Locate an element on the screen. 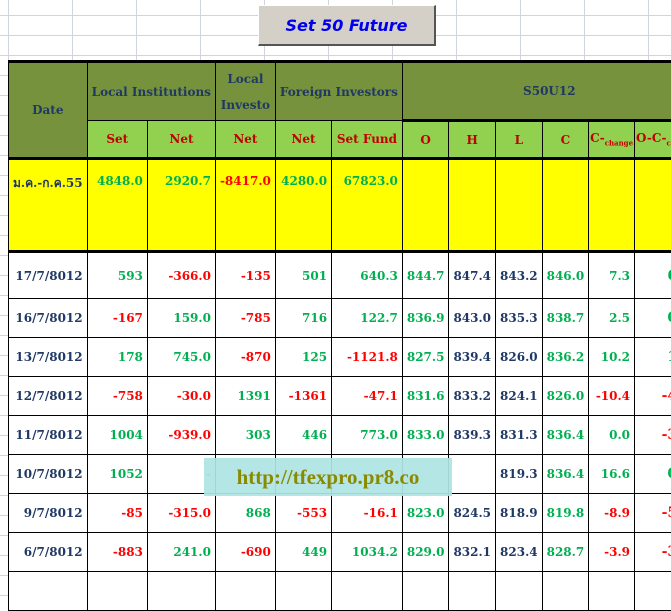 This screenshot has width=671, height=611. cell-net: -366.0 is located at coordinates (181, 275).